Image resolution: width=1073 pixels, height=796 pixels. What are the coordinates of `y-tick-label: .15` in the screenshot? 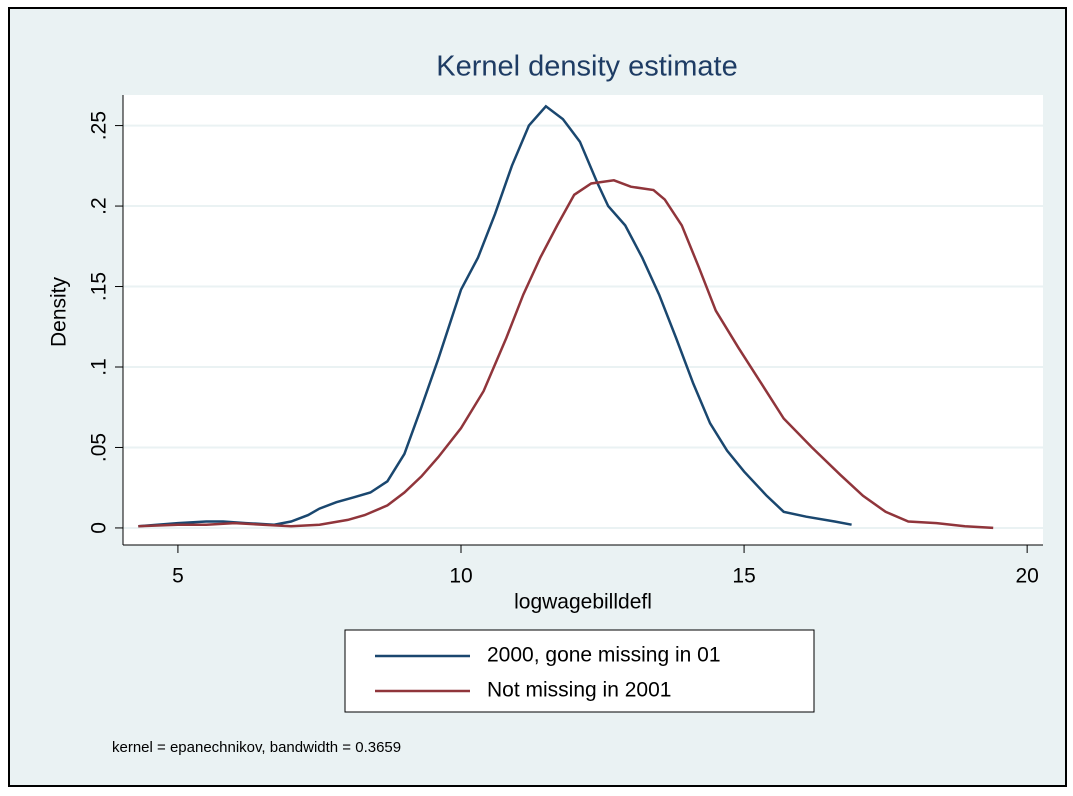 It's located at (99, 286).